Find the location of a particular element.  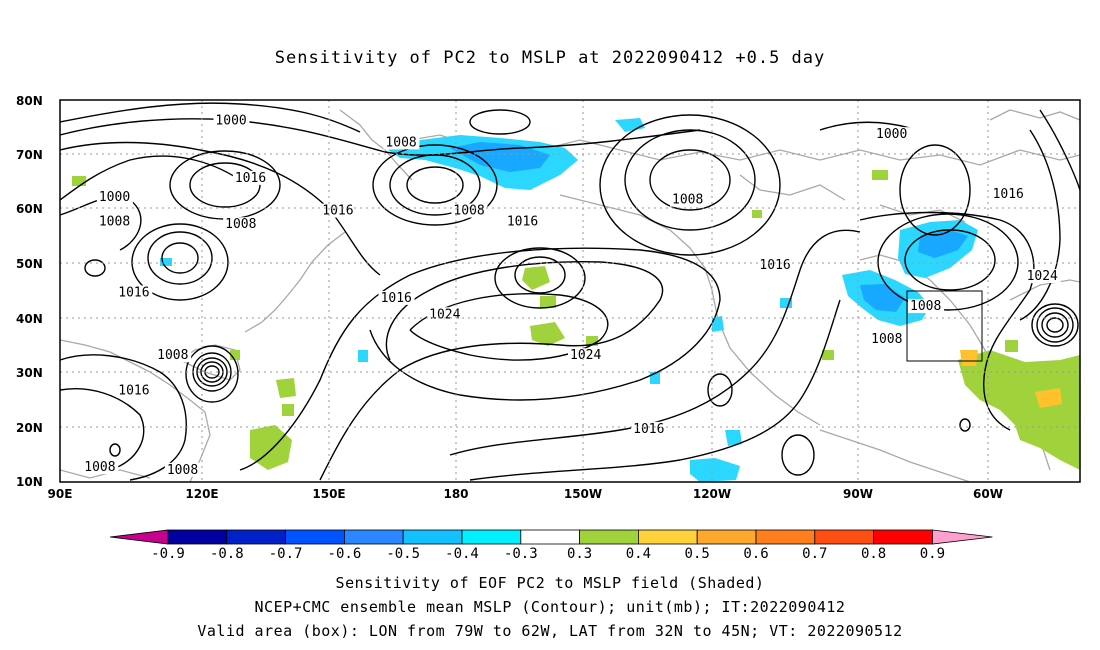

lat-label: 60N is located at coordinates (29, 209).